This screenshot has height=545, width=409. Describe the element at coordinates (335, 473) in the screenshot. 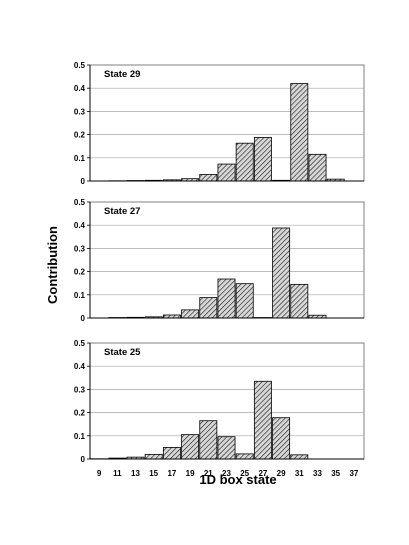

I see `x-tick-label: 35` at that location.